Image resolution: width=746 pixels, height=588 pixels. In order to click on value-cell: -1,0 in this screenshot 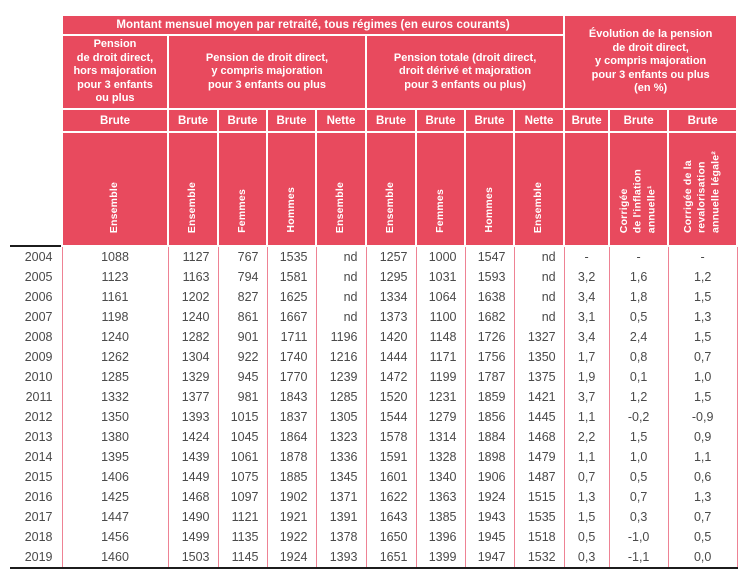, I will do `click(638, 537)`.